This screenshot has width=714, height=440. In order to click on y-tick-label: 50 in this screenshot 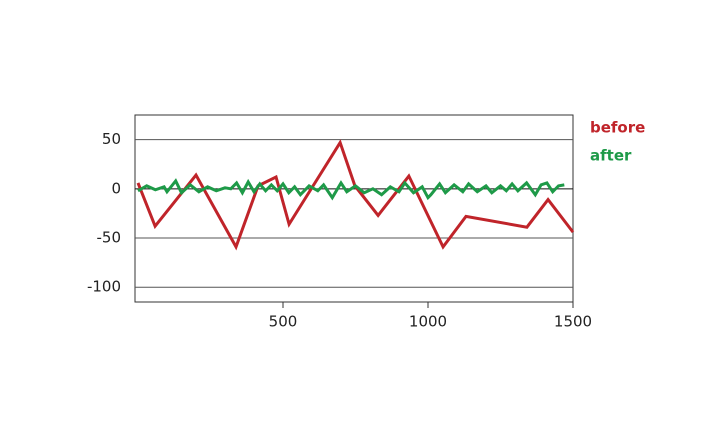, I will do `click(111, 139)`.